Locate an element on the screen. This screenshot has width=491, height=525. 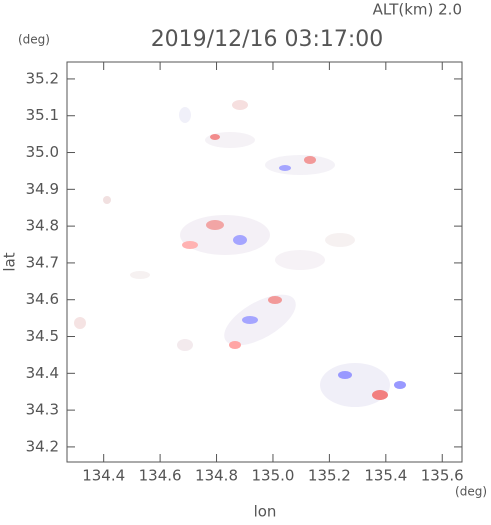
y-unit: (deg) is located at coordinates (34, 40).